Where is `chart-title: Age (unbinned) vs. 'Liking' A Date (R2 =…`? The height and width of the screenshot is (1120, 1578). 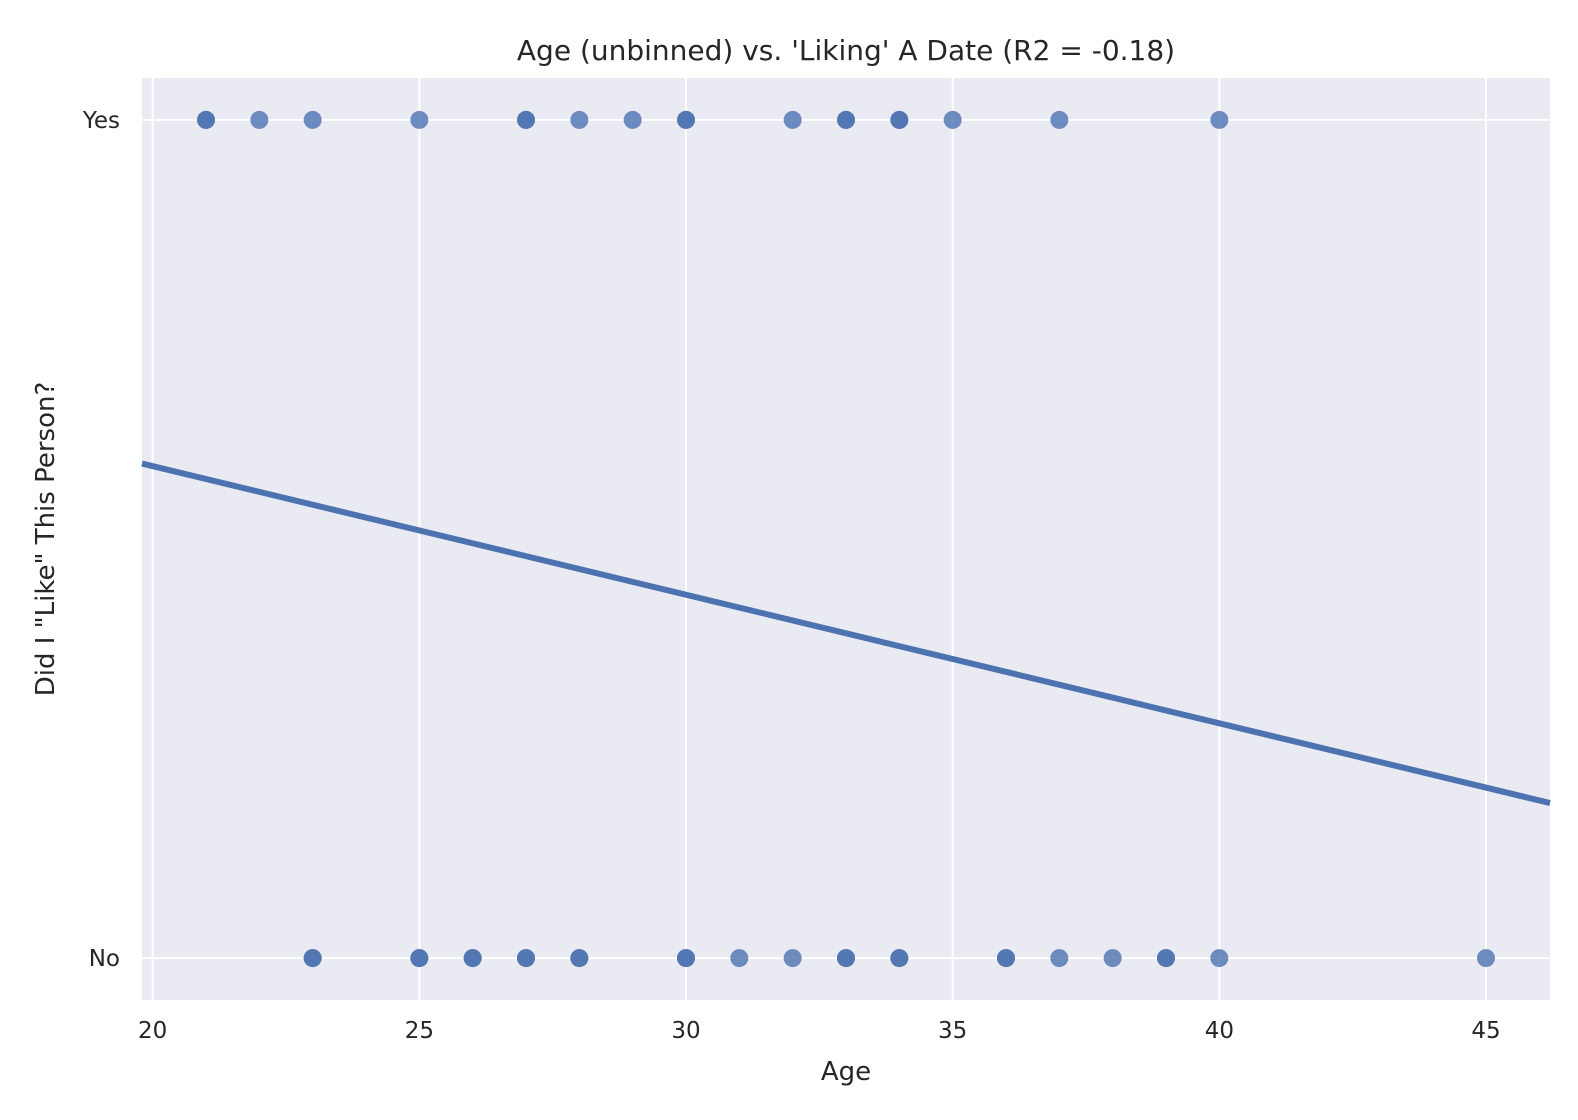
chart-title: Age (unbinned) vs. 'Liking' A Date (R2 =… is located at coordinates (846, 50).